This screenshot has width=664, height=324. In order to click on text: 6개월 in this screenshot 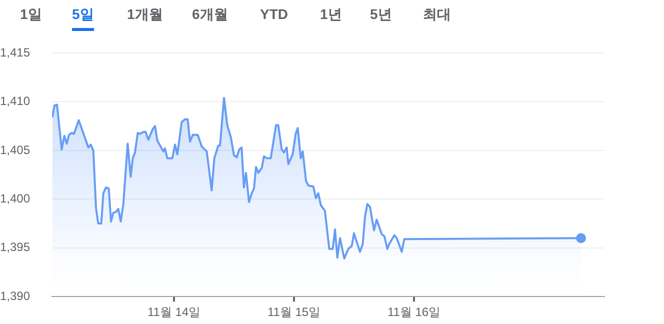, I will do `click(210, 15)`.